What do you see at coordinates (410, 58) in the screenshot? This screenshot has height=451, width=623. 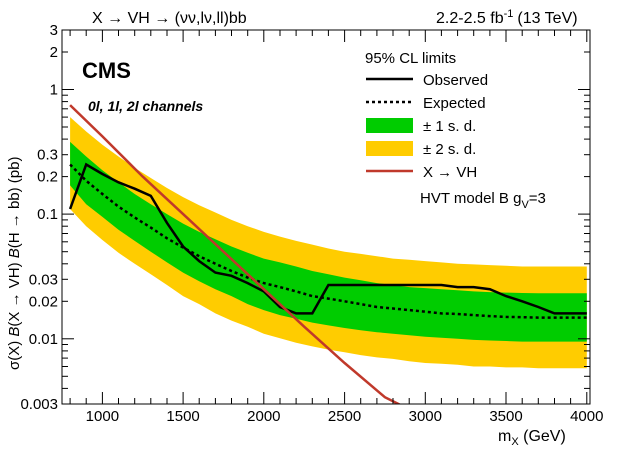 I see `legend-header: 95% CL limits` at bounding box center [410, 58].